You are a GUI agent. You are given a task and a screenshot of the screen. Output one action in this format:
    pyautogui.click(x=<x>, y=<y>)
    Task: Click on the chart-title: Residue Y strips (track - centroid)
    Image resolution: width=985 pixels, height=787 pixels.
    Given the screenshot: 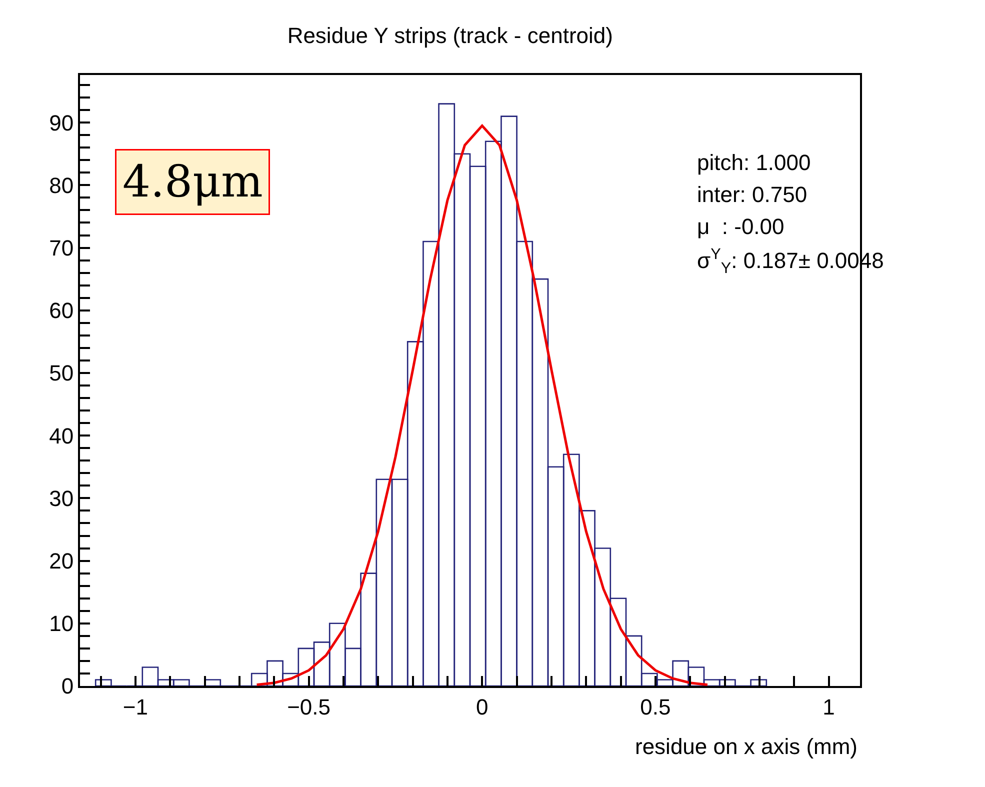 What is the action you would take?
    pyautogui.click(x=450, y=35)
    